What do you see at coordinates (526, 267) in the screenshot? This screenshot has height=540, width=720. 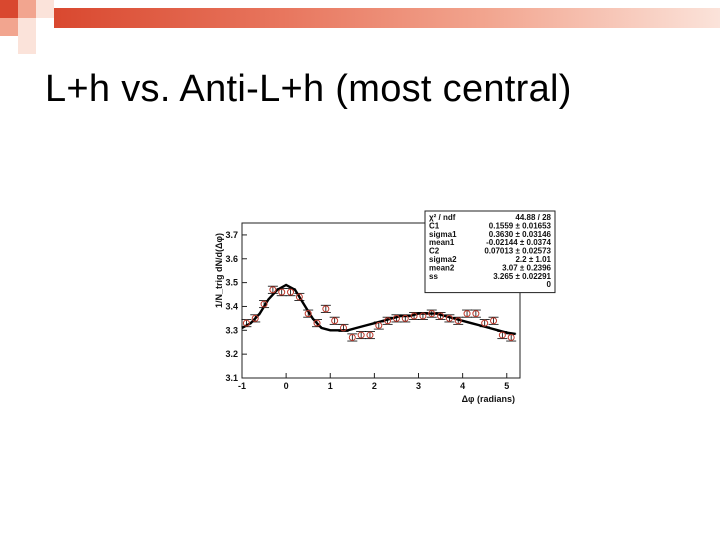 I see `stats-row-value: 3.07 ± 0.2396` at bounding box center [526, 267].